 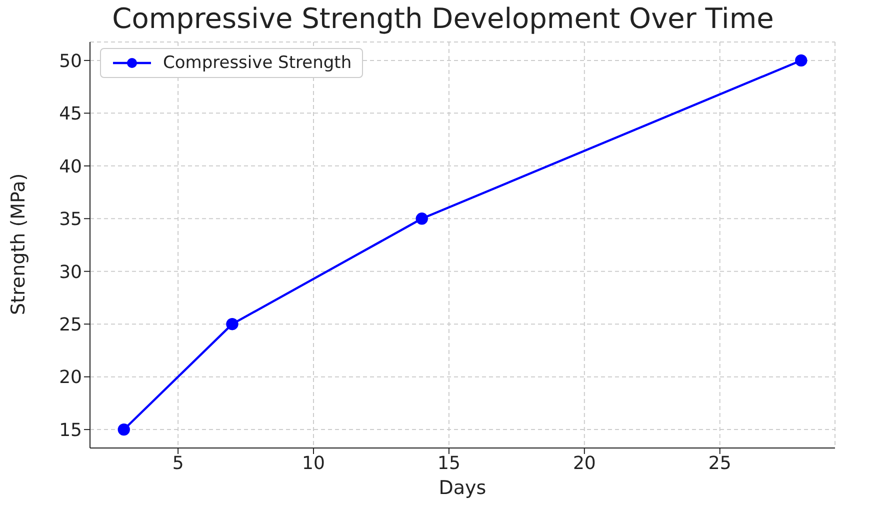 I want to click on x-tick-label: 5, so click(x=178, y=463).